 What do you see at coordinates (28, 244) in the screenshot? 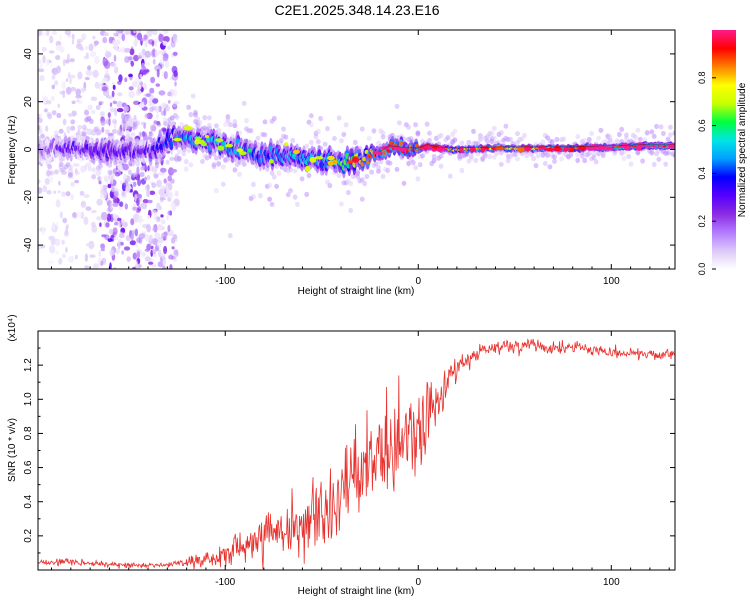
I see `spectrogram-y-tick-label: -40` at bounding box center [28, 244].